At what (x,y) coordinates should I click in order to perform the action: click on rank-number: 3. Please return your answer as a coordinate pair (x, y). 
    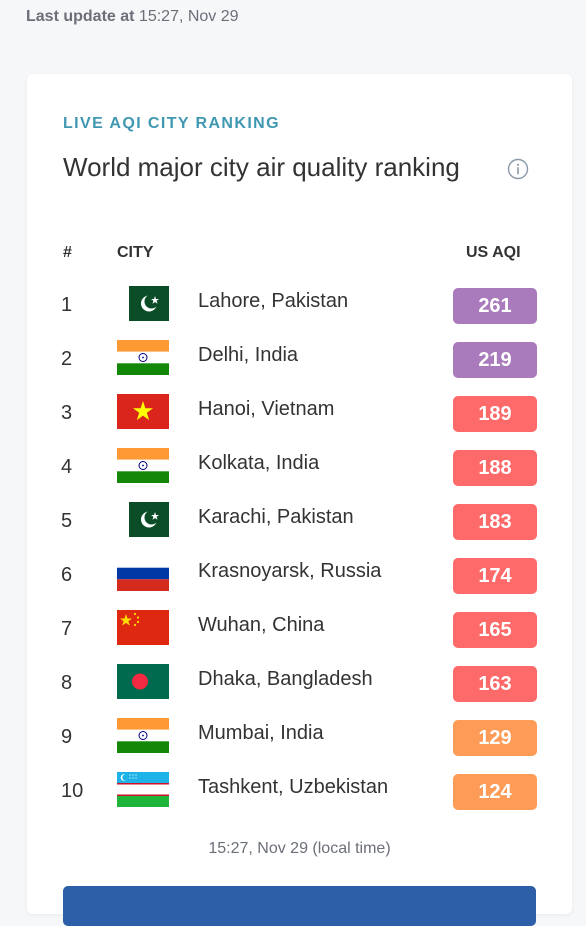
    Looking at the image, I should click on (67, 413).